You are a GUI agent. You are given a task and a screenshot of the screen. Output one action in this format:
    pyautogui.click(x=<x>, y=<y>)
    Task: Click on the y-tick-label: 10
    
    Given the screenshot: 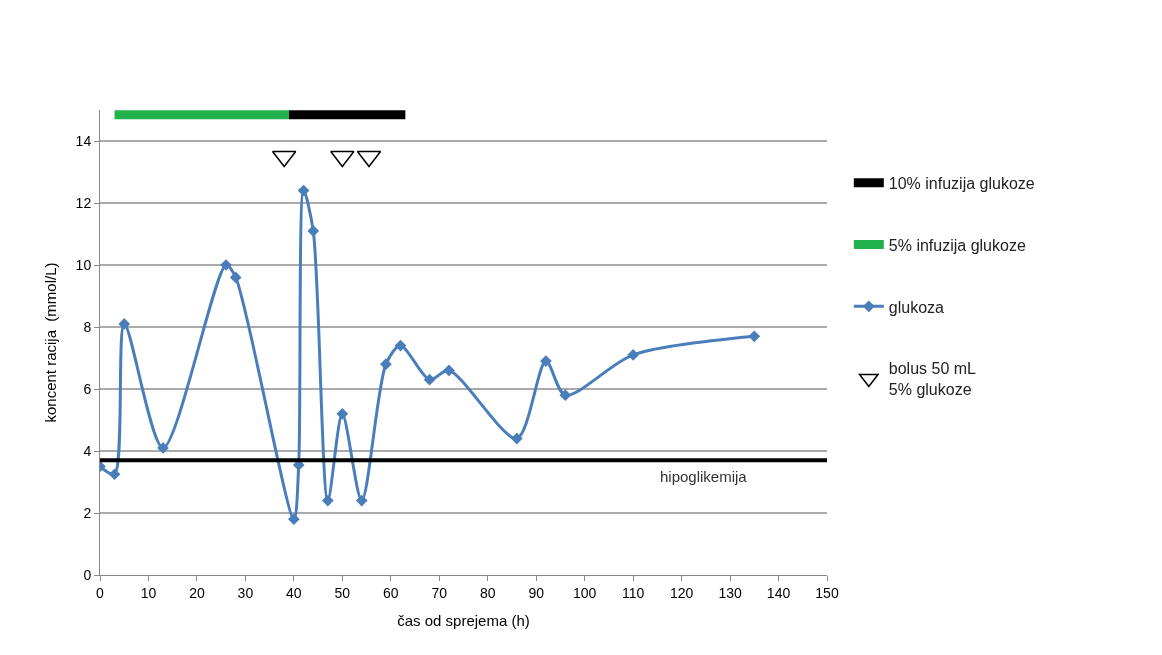 What is the action you would take?
    pyautogui.click(x=83, y=264)
    